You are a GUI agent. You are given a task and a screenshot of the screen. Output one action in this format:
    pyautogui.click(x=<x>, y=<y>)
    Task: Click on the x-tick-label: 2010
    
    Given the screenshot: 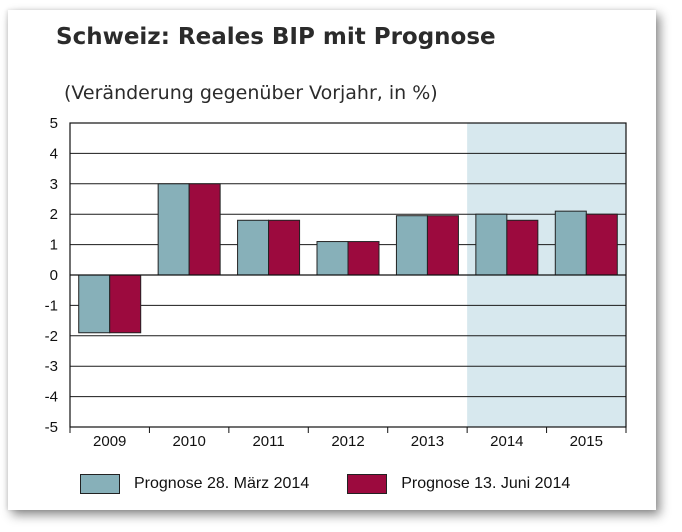 What is the action you would take?
    pyautogui.click(x=188, y=441)
    